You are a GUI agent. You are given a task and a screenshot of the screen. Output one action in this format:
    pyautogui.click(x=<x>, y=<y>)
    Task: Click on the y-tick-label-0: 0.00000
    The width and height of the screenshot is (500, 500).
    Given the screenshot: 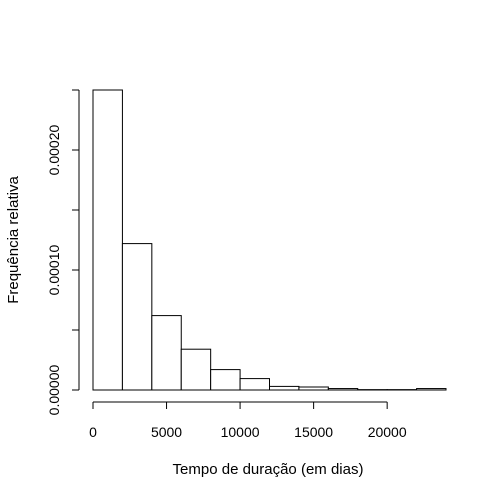 What is the action you would take?
    pyautogui.click(x=54, y=389)
    